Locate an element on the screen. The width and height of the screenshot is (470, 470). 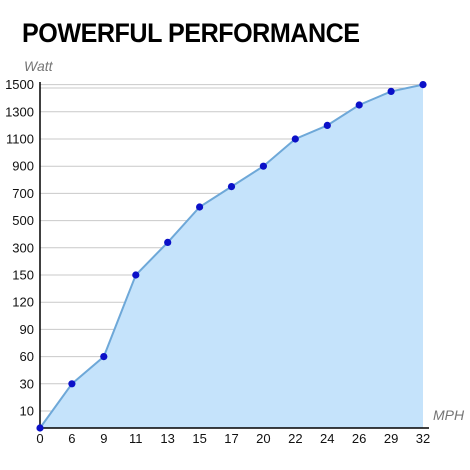
x-tick-label: 0 is located at coordinates (39, 438).